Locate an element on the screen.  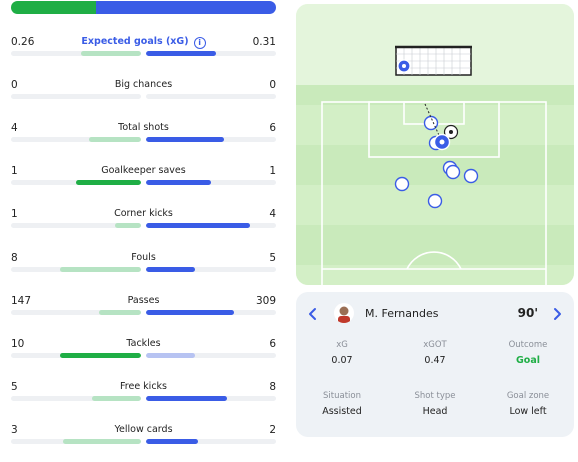
stat-row: 1 Corner kicks 4 is located at coordinates (143, 228).